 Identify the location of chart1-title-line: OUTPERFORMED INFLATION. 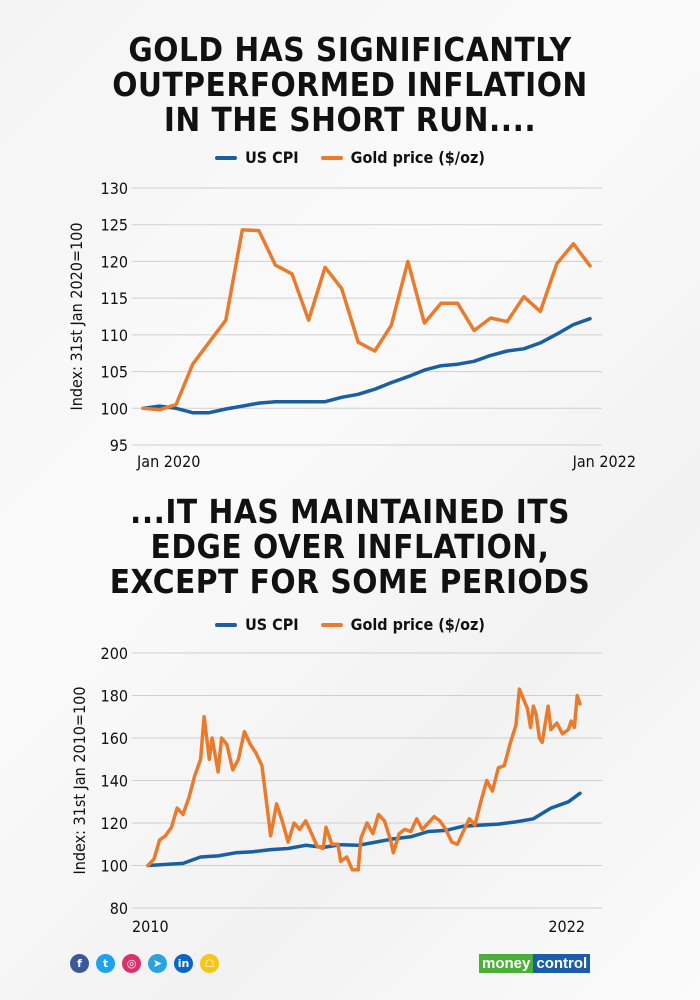
(350, 84).